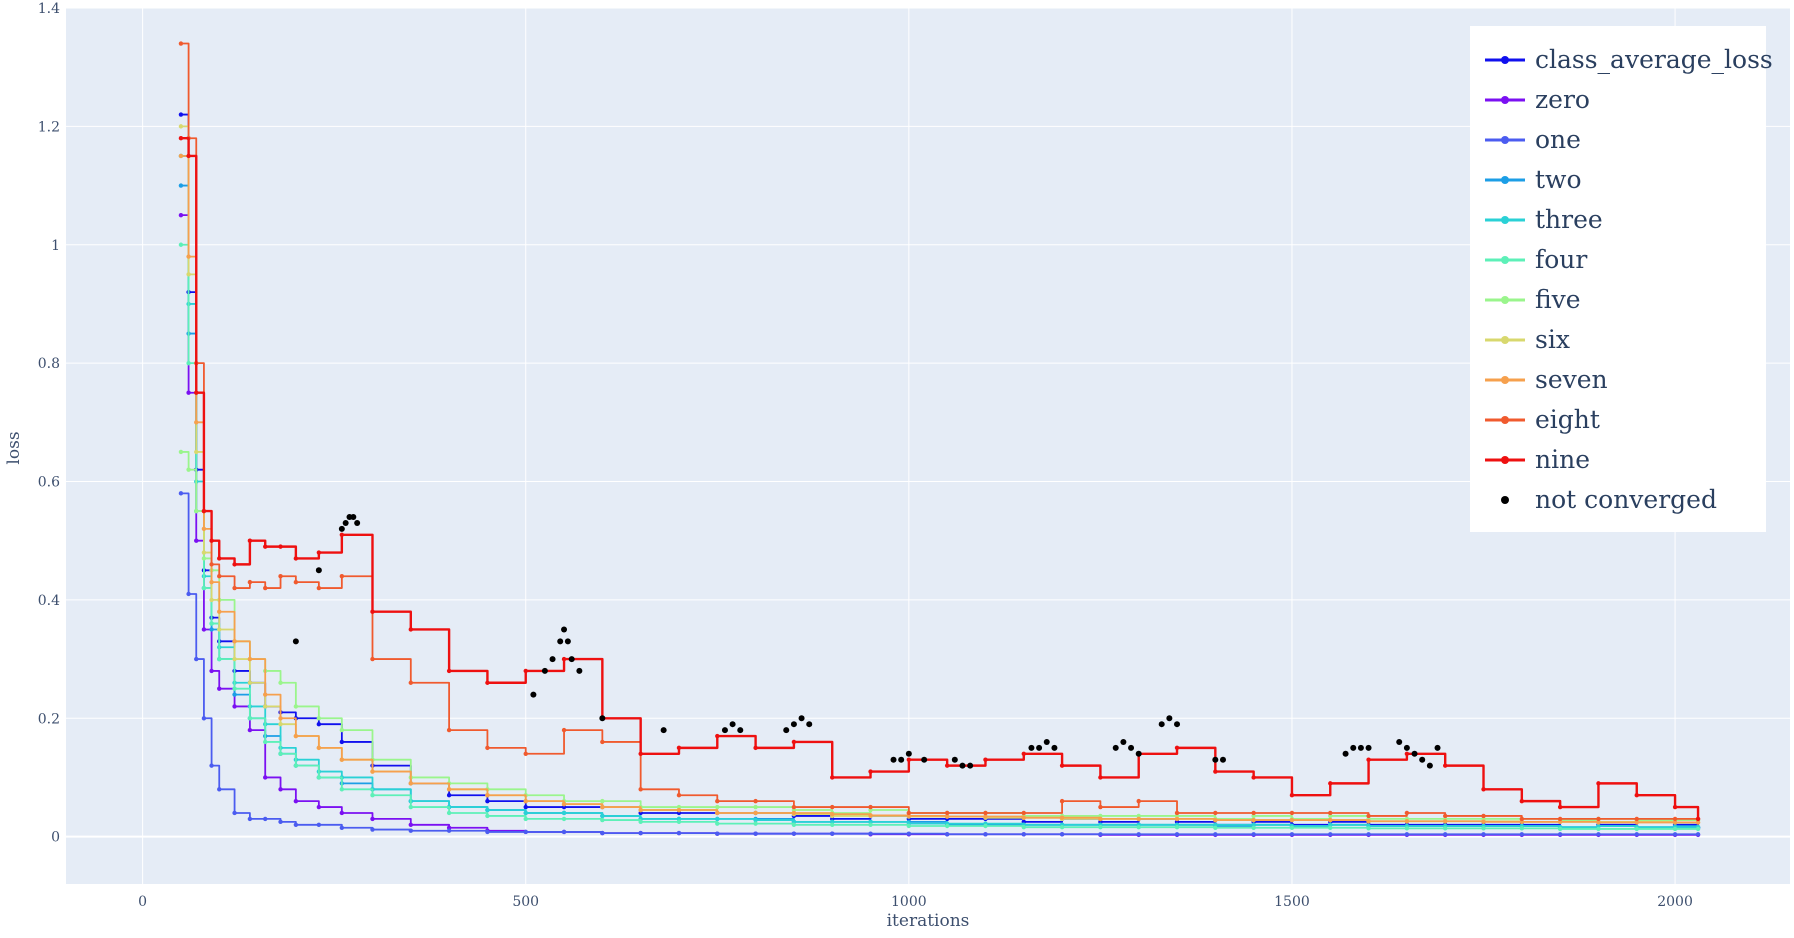 The height and width of the screenshot is (938, 1794). Describe the element at coordinates (1533, 299) in the screenshot. I see `legend-item-five: five` at that location.